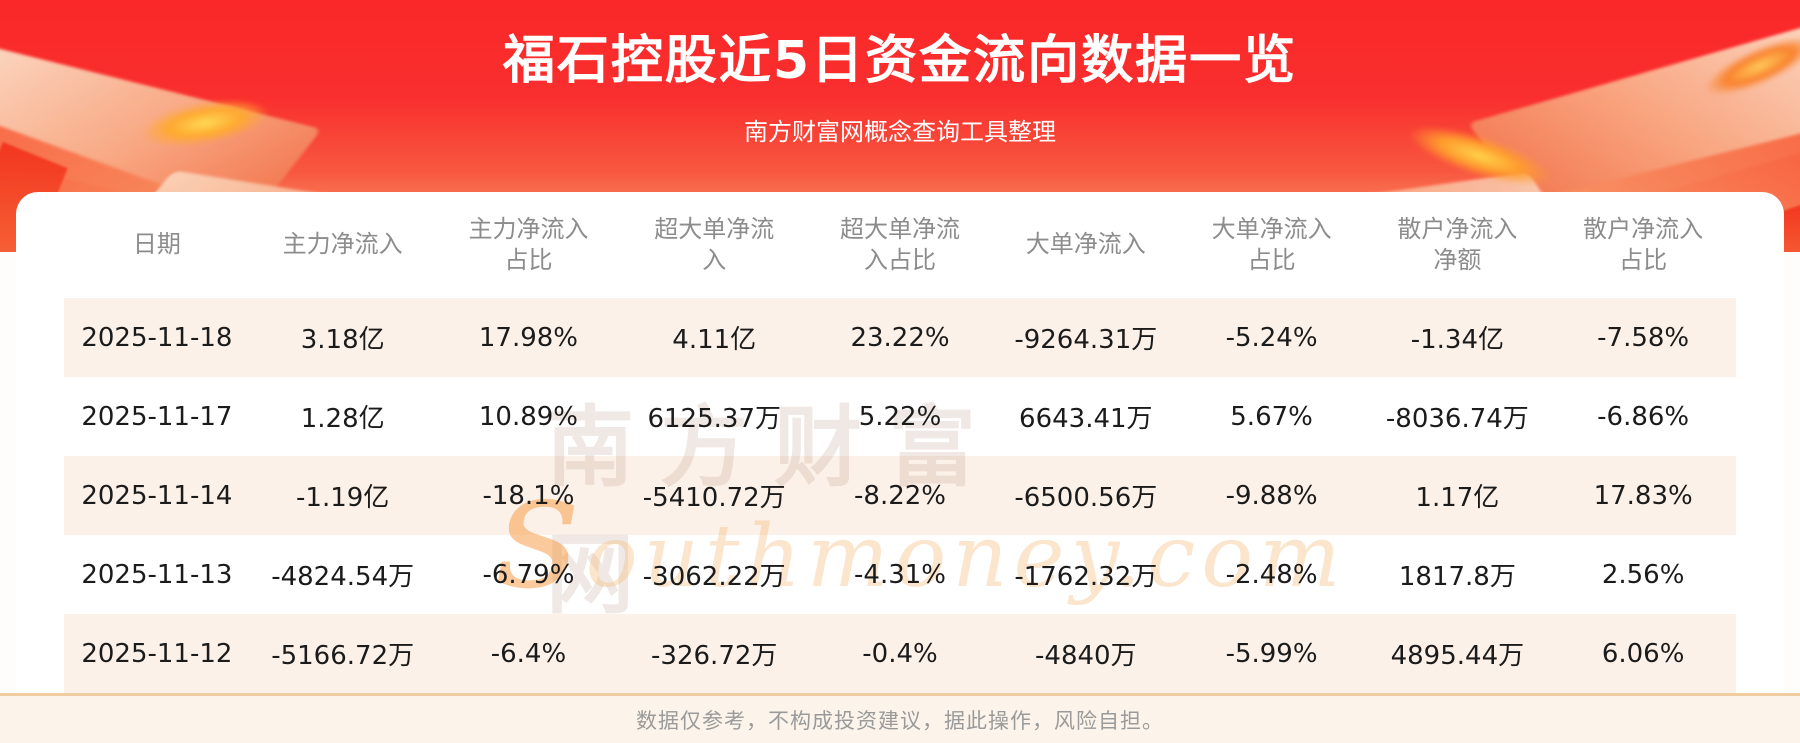 The width and height of the screenshot is (1800, 743). I want to click on footer: 数据仅参考，不构成投资建议，据此操作，风险自担。, so click(900, 719).